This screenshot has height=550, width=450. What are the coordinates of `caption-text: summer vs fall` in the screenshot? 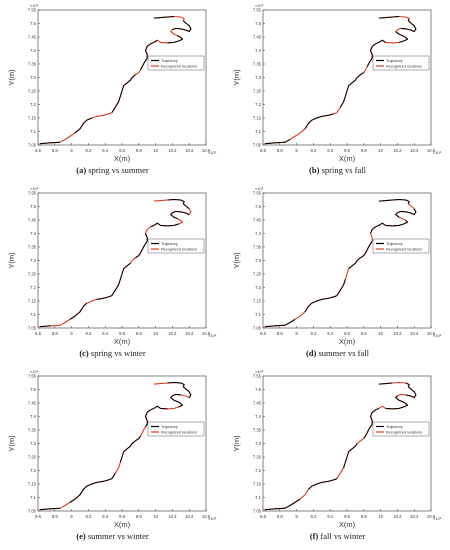 It's located at (344, 353).